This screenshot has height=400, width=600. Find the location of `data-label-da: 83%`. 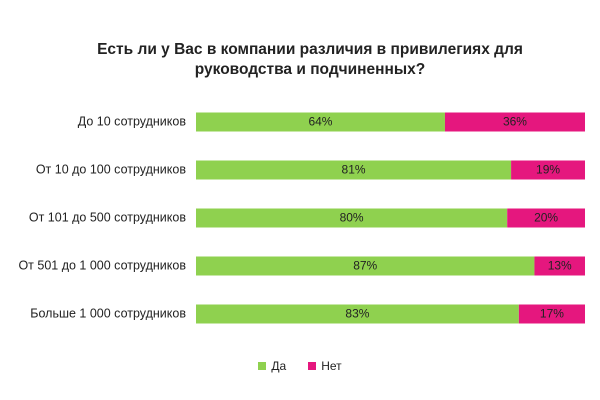

data-label-da: 83% is located at coordinates (357, 314).